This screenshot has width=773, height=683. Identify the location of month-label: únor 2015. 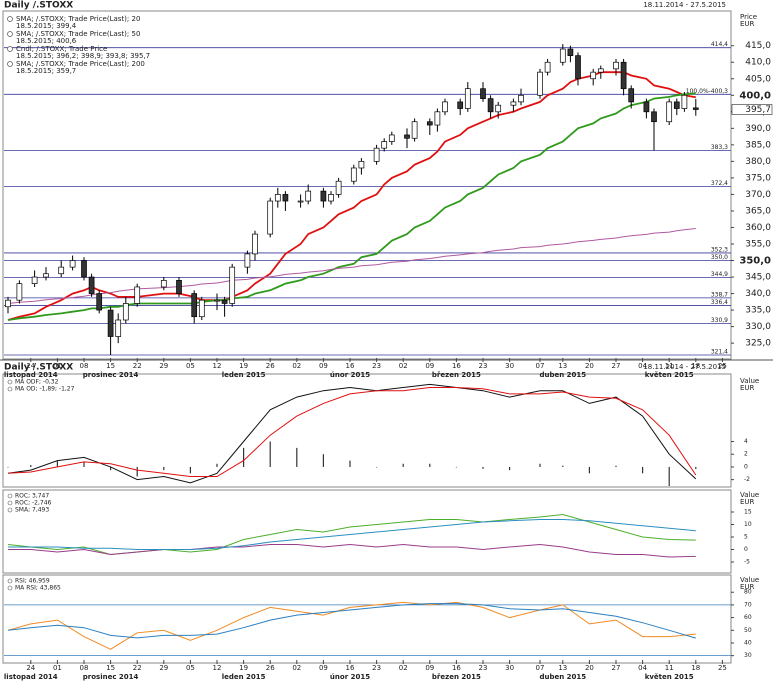
(350, 677).